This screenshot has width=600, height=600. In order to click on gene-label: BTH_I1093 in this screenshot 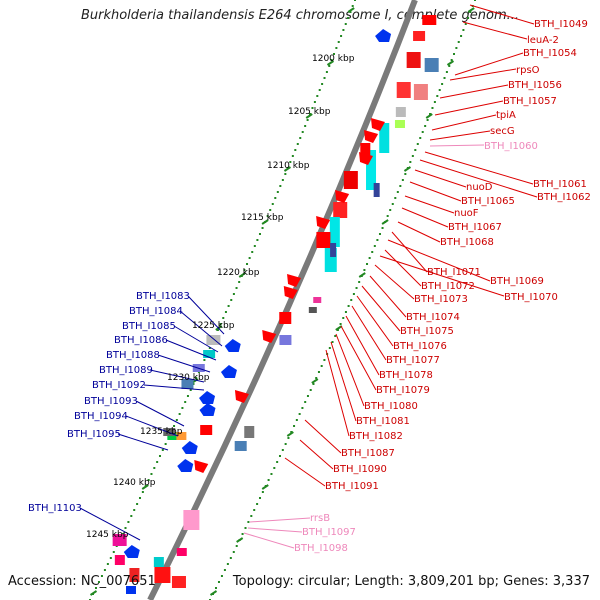, I will do `click(111, 401)`.